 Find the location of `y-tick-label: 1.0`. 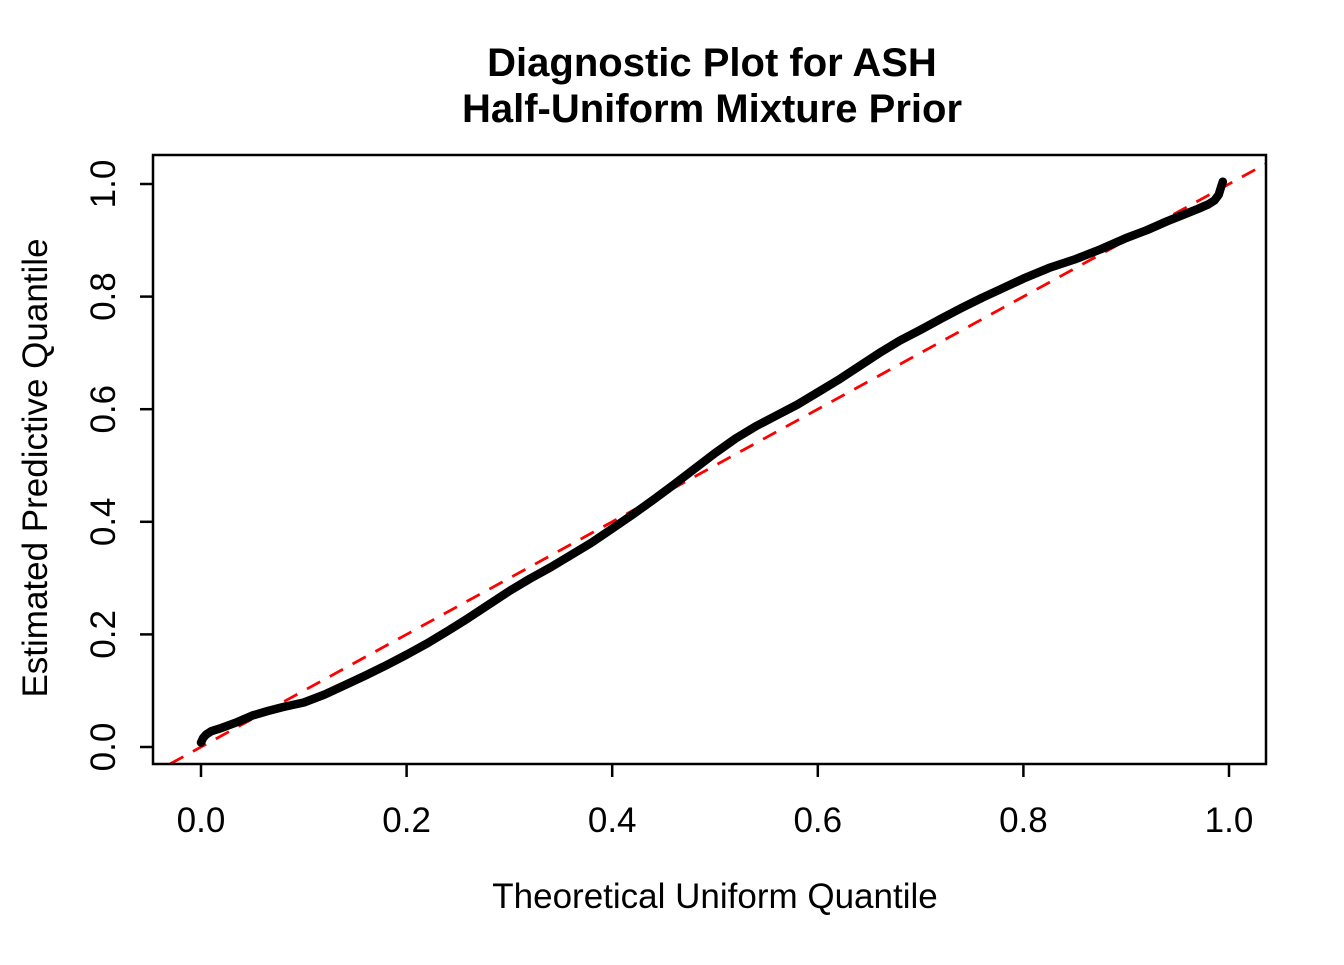

y-tick-label: 1.0 is located at coordinates (103, 184).